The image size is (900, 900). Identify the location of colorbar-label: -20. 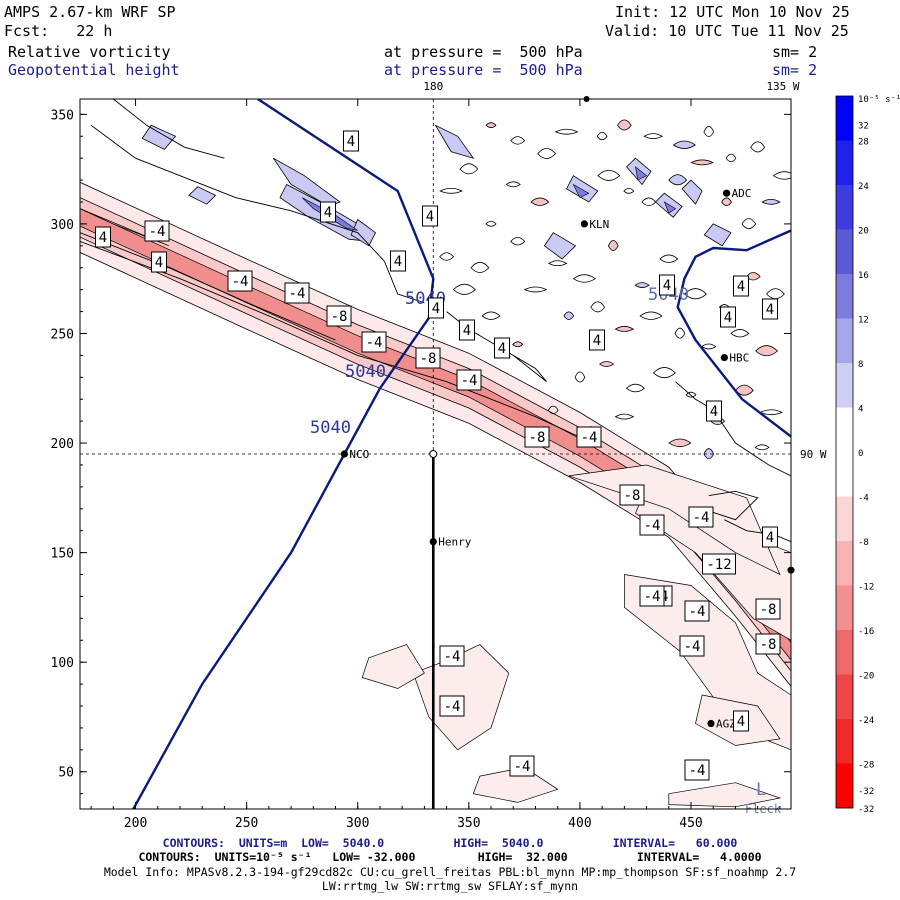
(866, 677).